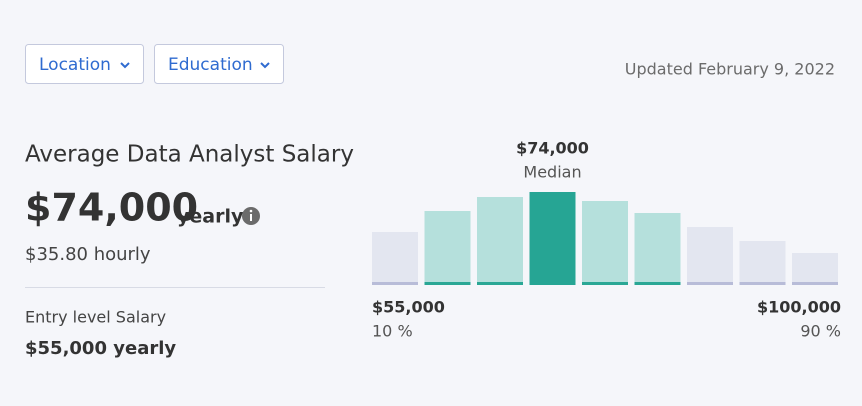 The width and height of the screenshot is (862, 406). I want to click on salary-period: yearly, so click(210, 217).